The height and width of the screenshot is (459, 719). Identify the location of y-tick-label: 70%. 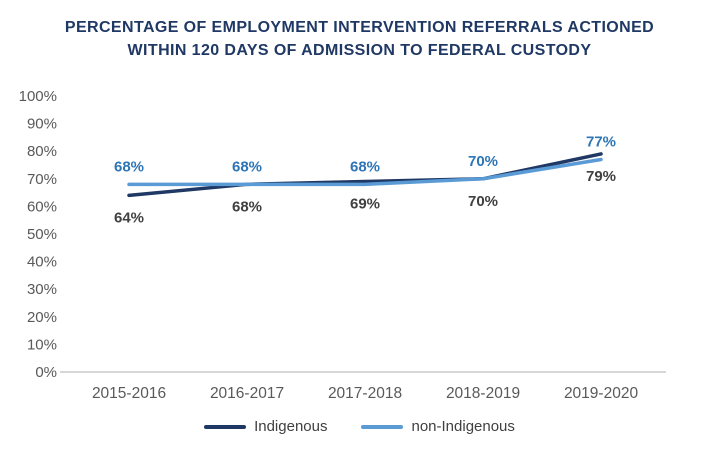
(42, 179).